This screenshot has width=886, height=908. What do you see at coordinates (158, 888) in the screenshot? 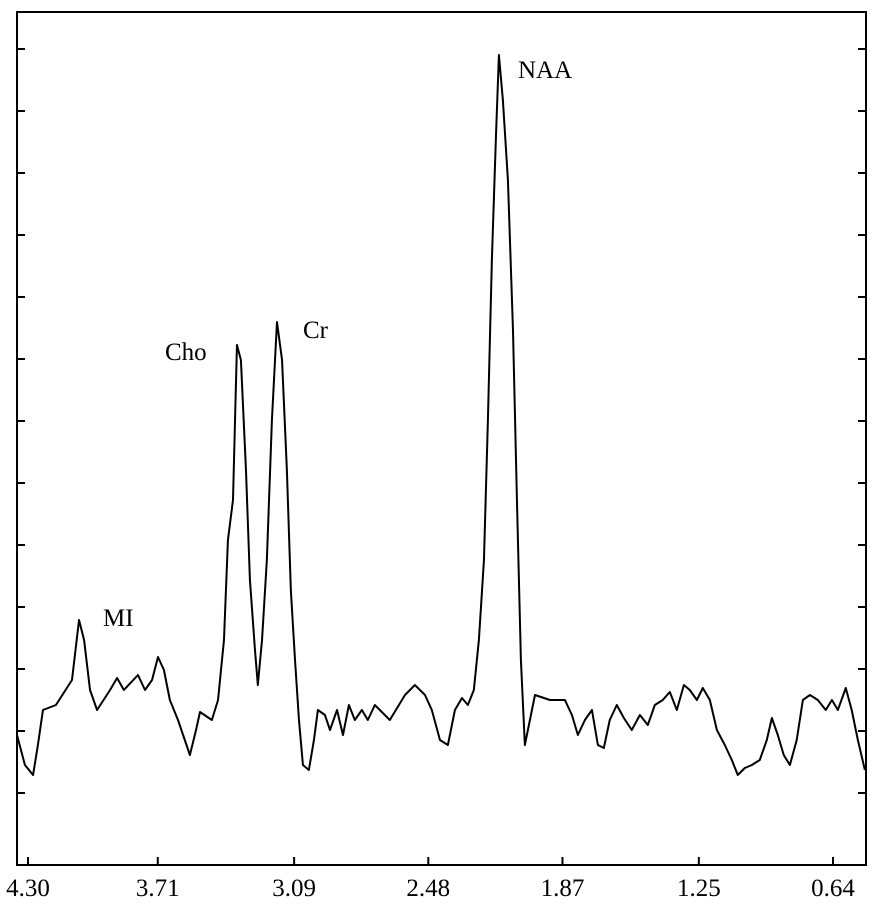
I see `x-tick-label: 3.71` at bounding box center [158, 888].